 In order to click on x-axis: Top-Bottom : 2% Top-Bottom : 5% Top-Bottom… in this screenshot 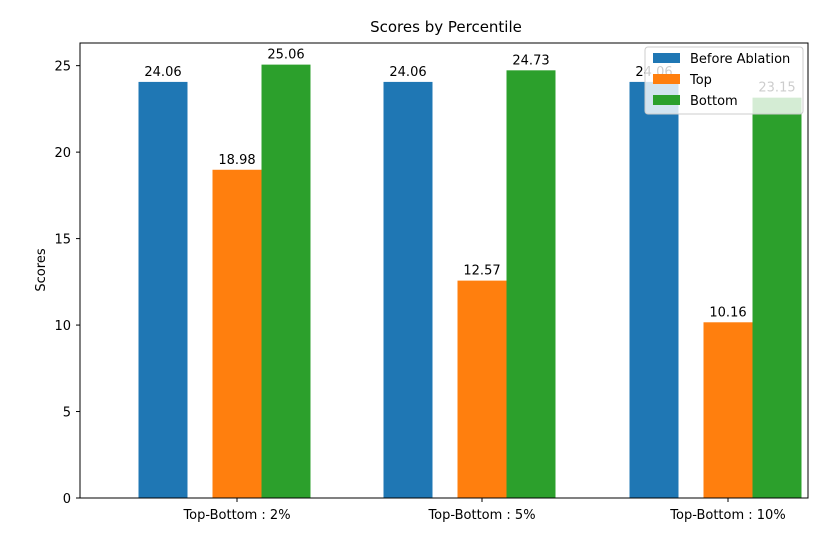, I will do `click(484, 510)`.